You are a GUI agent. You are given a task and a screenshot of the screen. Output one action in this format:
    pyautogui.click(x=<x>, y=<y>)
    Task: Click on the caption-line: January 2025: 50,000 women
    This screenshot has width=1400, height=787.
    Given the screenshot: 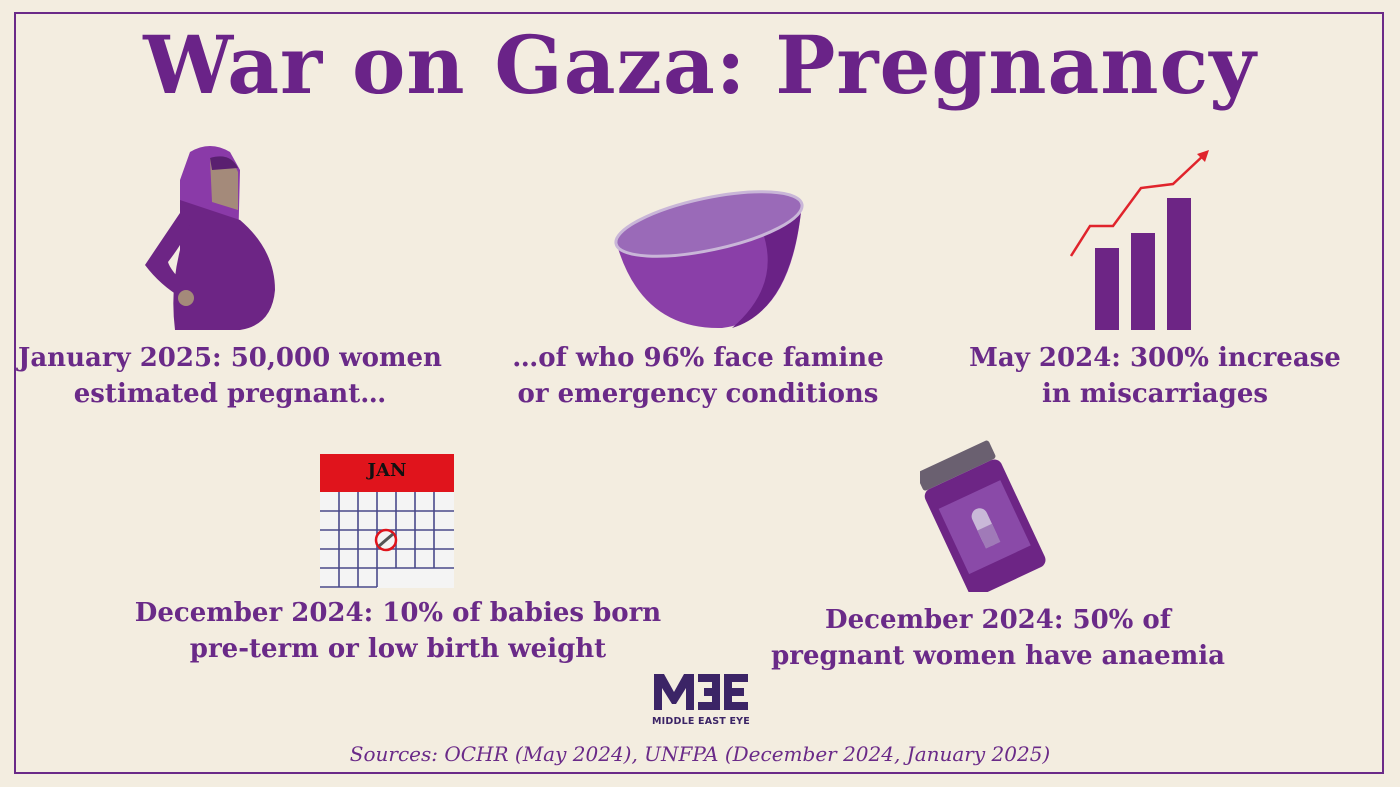 What is the action you would take?
    pyautogui.click(x=230, y=358)
    